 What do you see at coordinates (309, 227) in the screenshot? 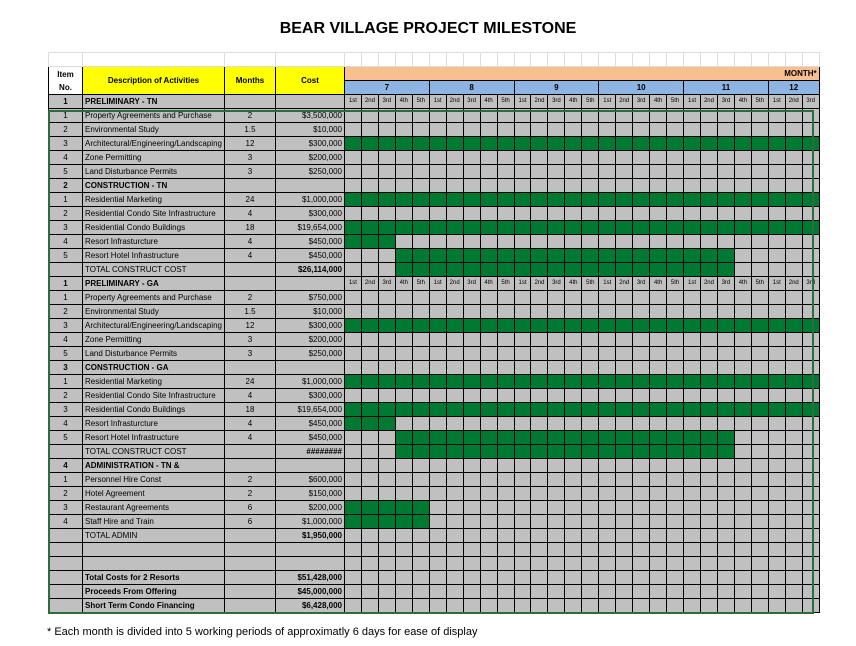
I see `cost-value: $19,654,000` at bounding box center [309, 227].